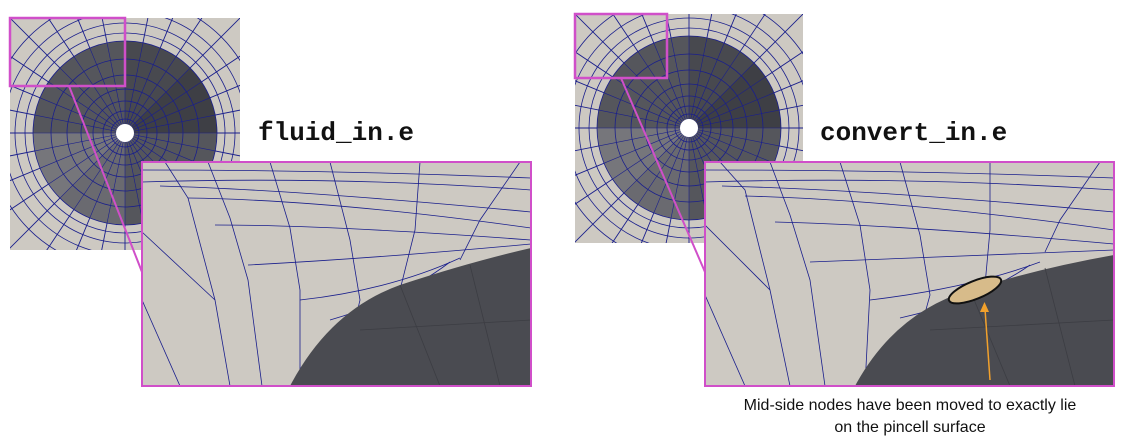 Image resolution: width=1130 pixels, height=448 pixels. Describe the element at coordinates (336, 133) in the screenshot. I see `left-file-label: fluid_in.e` at that location.